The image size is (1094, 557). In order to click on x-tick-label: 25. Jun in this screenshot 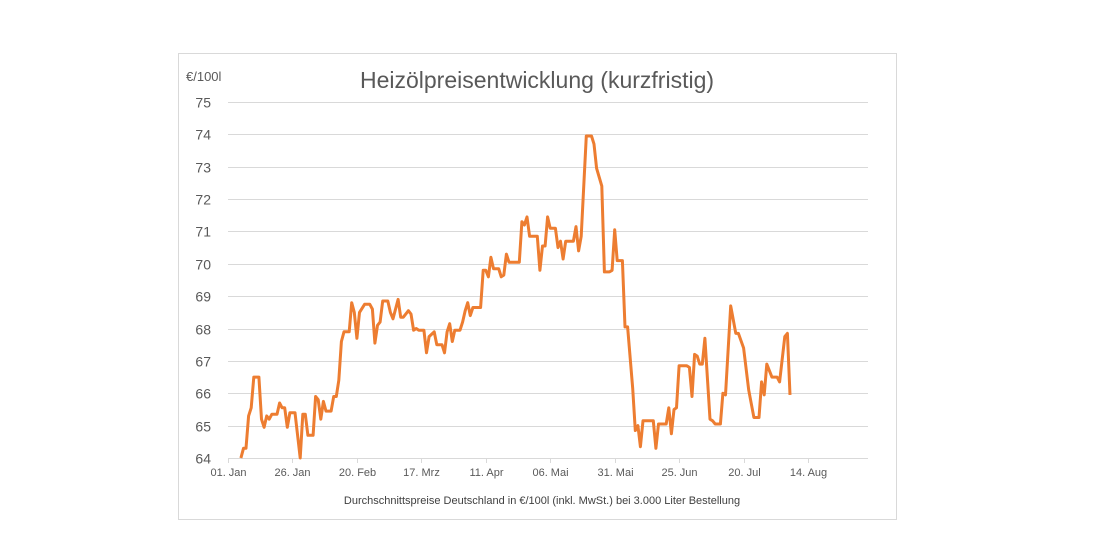, I will do `click(679, 473)`.